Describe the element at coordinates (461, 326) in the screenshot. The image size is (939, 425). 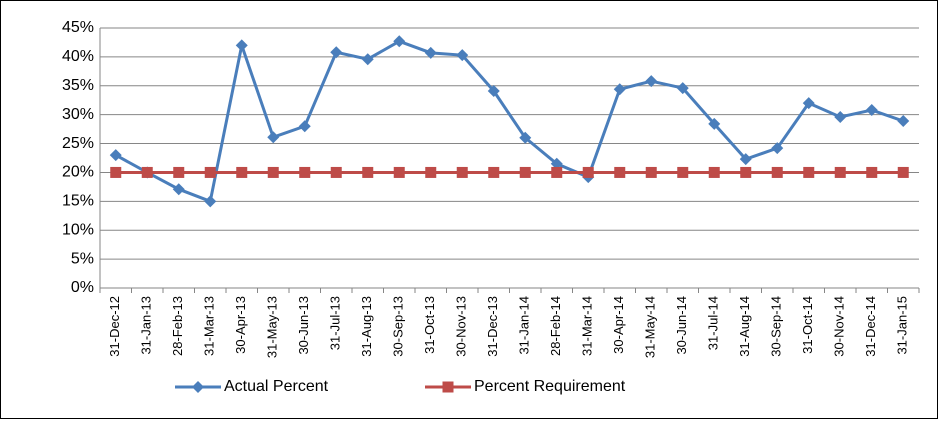
I see `x-tick-label: 30-Nov-13` at that location.